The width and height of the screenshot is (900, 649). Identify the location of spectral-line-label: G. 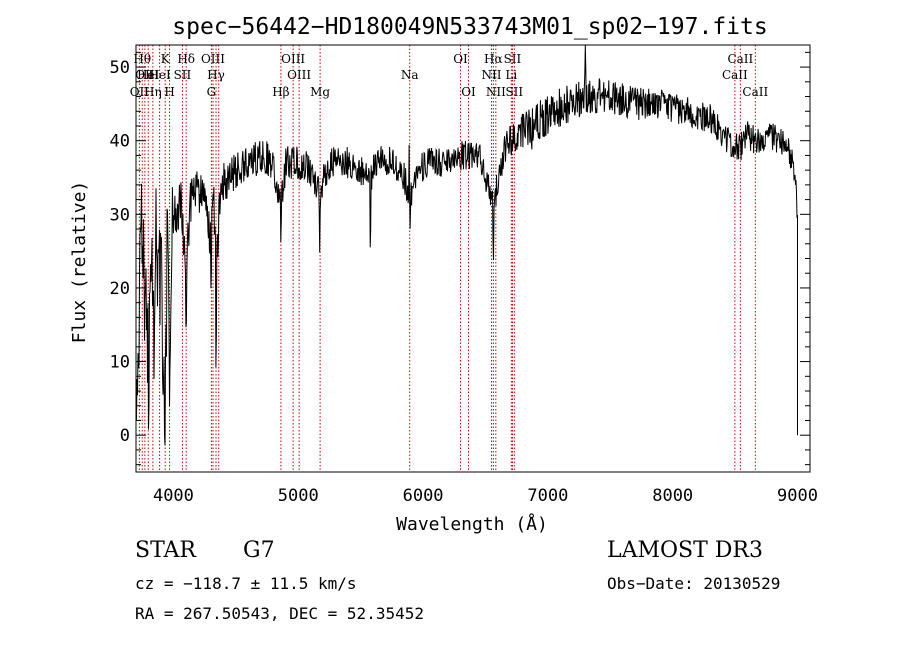
(212, 92).